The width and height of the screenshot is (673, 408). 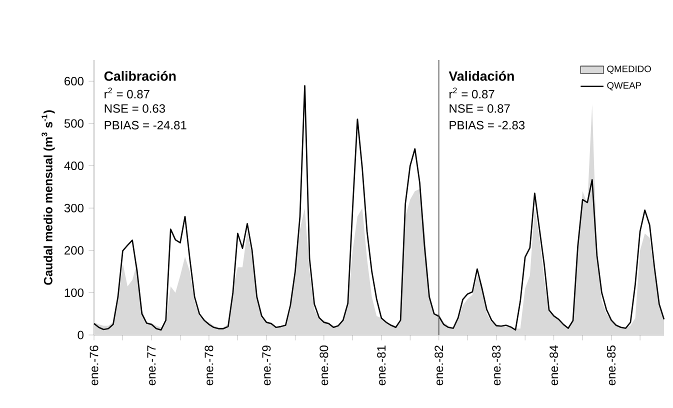 What do you see at coordinates (74, 81) in the screenshot?
I see `y-tick-label: 600` at bounding box center [74, 81].